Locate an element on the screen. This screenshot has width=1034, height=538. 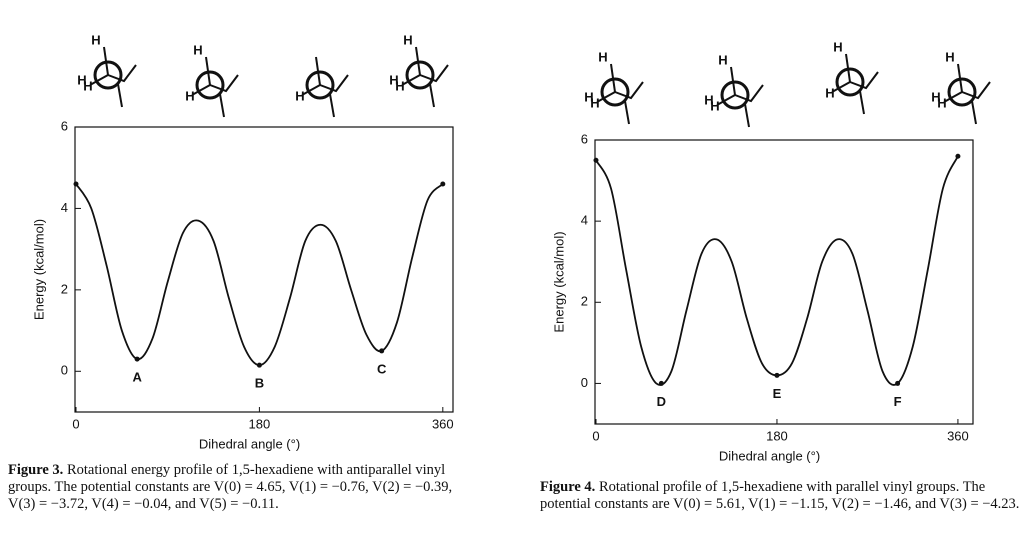
annotation: A is located at coordinates (137, 377).